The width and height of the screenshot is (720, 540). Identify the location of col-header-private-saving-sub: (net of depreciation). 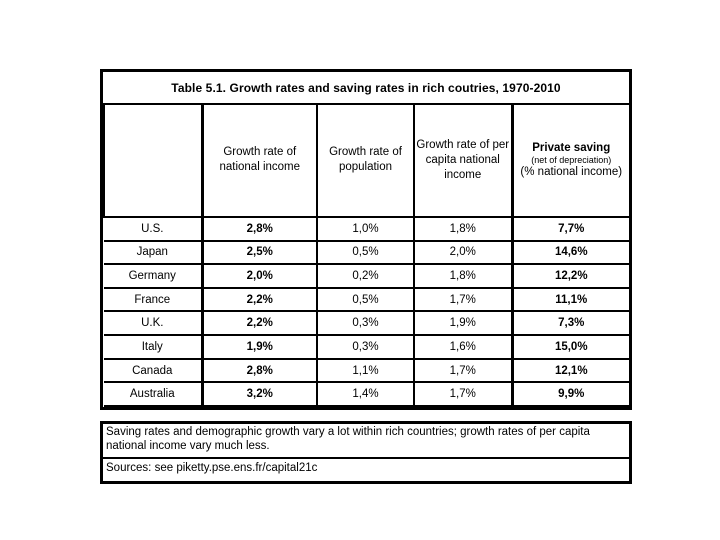
(571, 160).